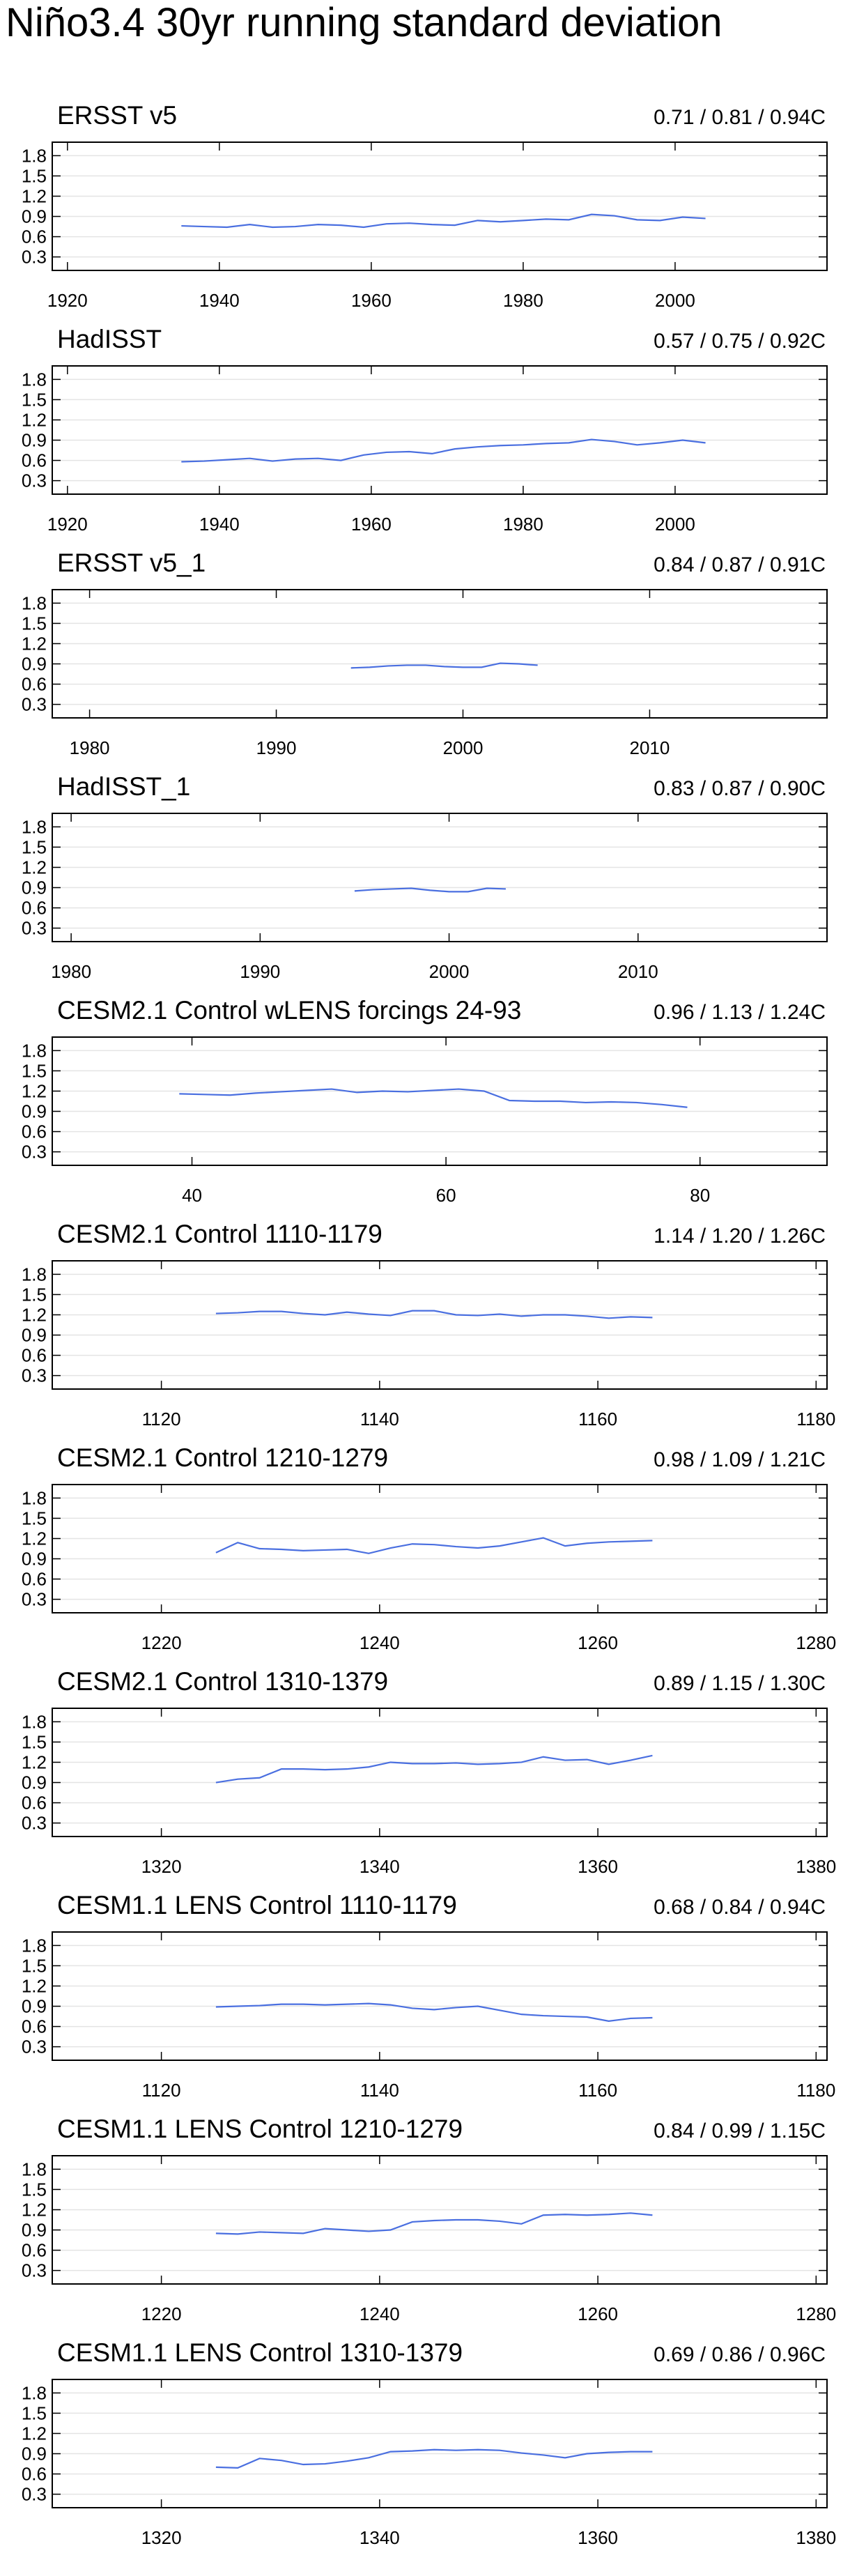 The width and height of the screenshot is (850, 2576). What do you see at coordinates (219, 1234) in the screenshot?
I see `panel-title: CESM2.1 Control 1110-1179` at bounding box center [219, 1234].